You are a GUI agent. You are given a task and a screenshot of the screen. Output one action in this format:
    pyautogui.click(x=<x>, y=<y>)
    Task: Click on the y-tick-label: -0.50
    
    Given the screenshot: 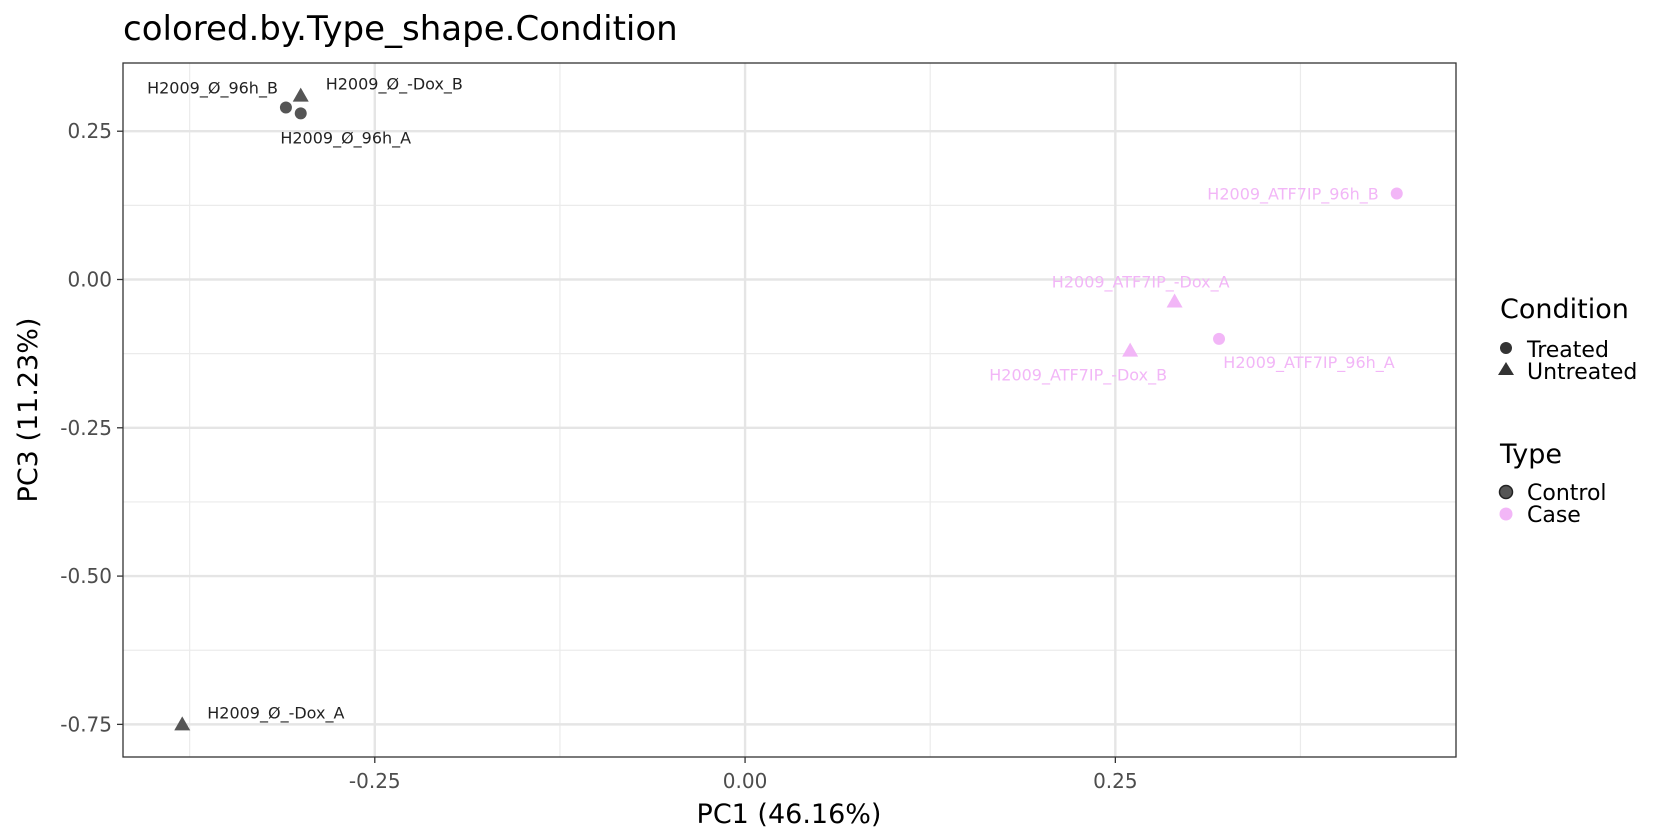 What is the action you would take?
    pyautogui.click(x=86, y=576)
    